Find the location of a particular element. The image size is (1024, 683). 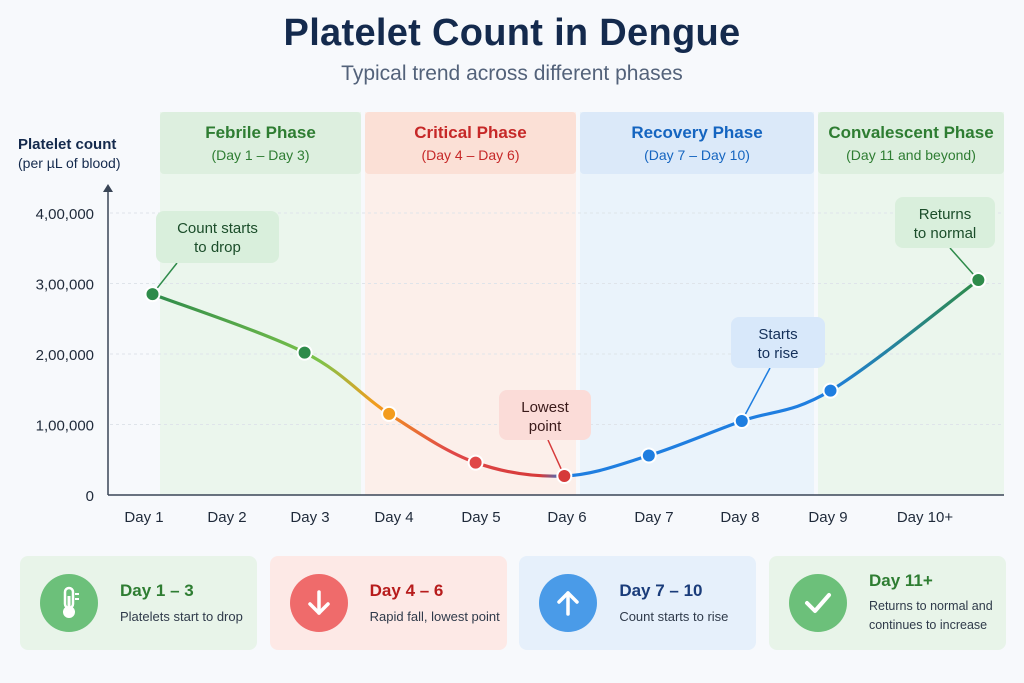

summary-card-title: Day 4 – 6 is located at coordinates (406, 590).